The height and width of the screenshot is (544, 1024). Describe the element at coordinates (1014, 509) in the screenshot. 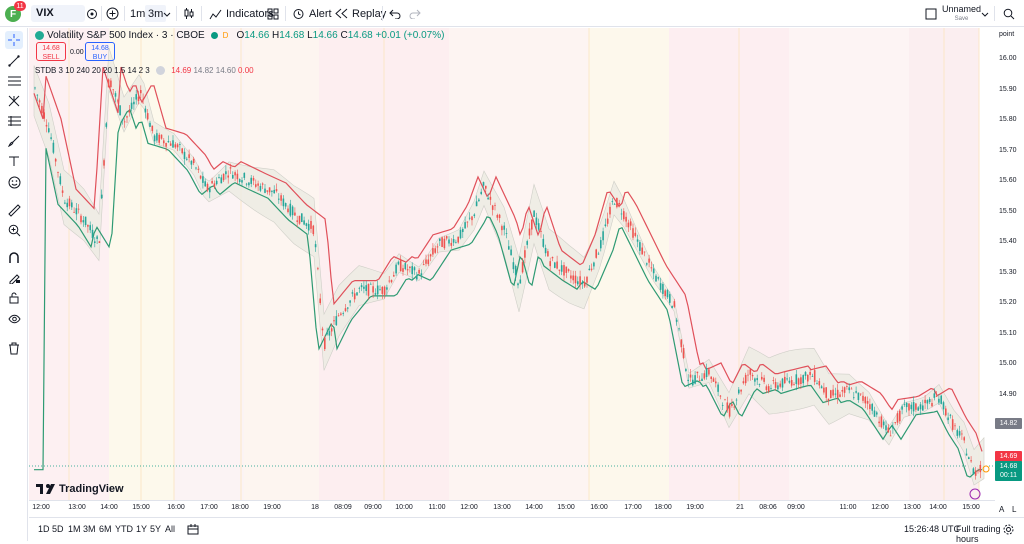

I see `log-scale-button: L` at that location.